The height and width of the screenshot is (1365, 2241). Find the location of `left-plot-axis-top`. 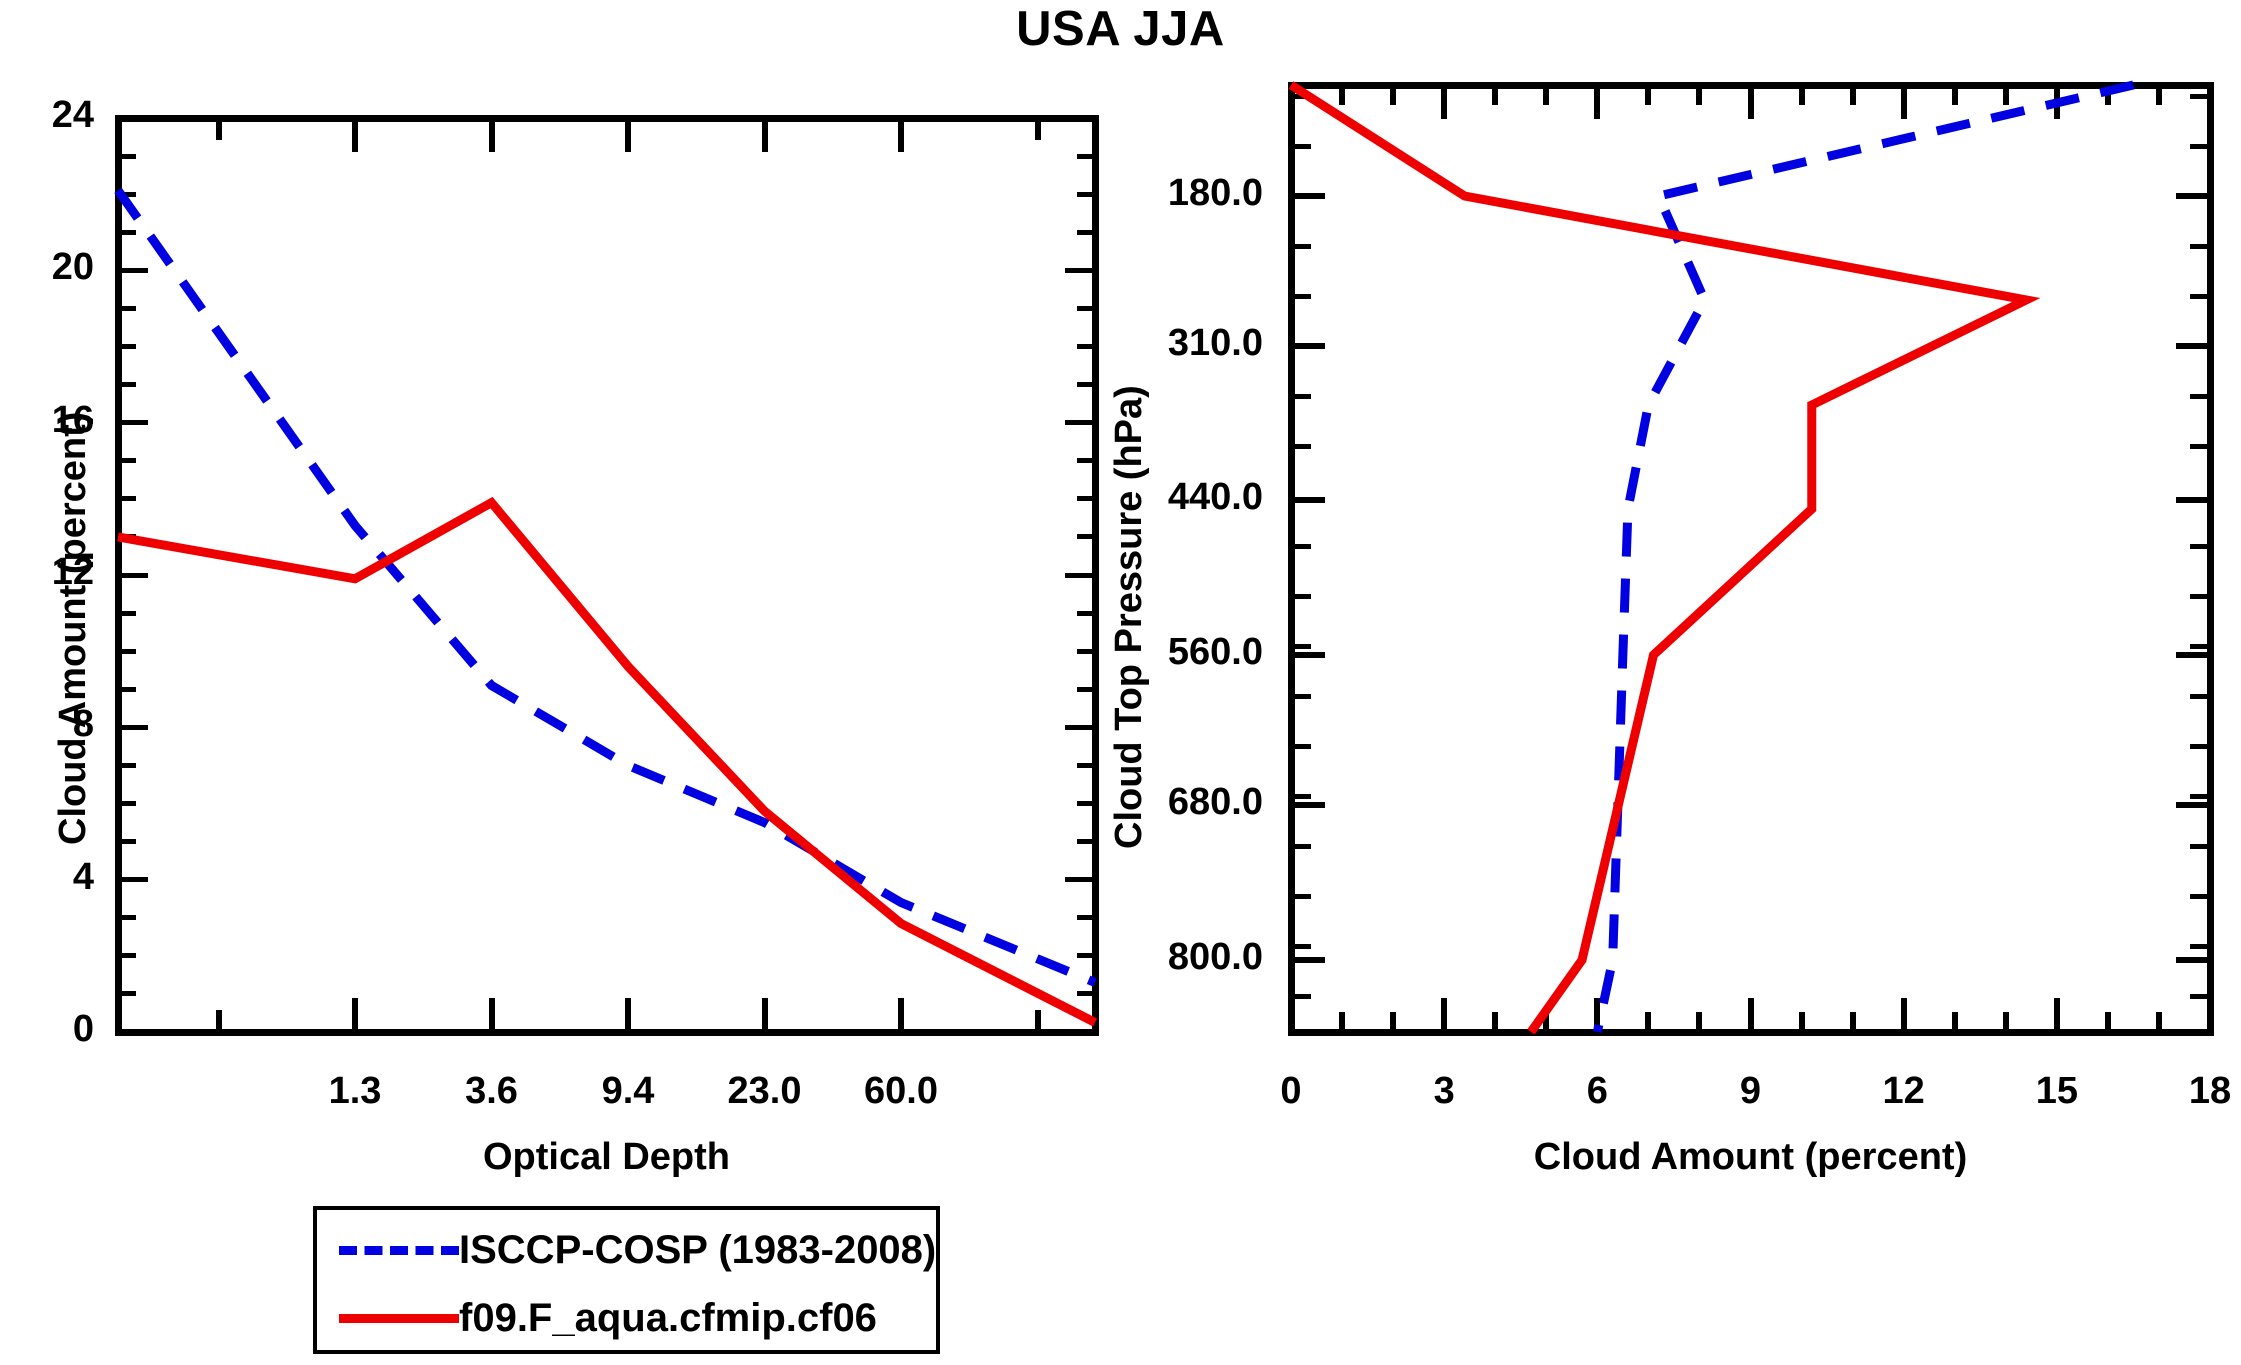

left-plot-axis-top is located at coordinates (606, 118).